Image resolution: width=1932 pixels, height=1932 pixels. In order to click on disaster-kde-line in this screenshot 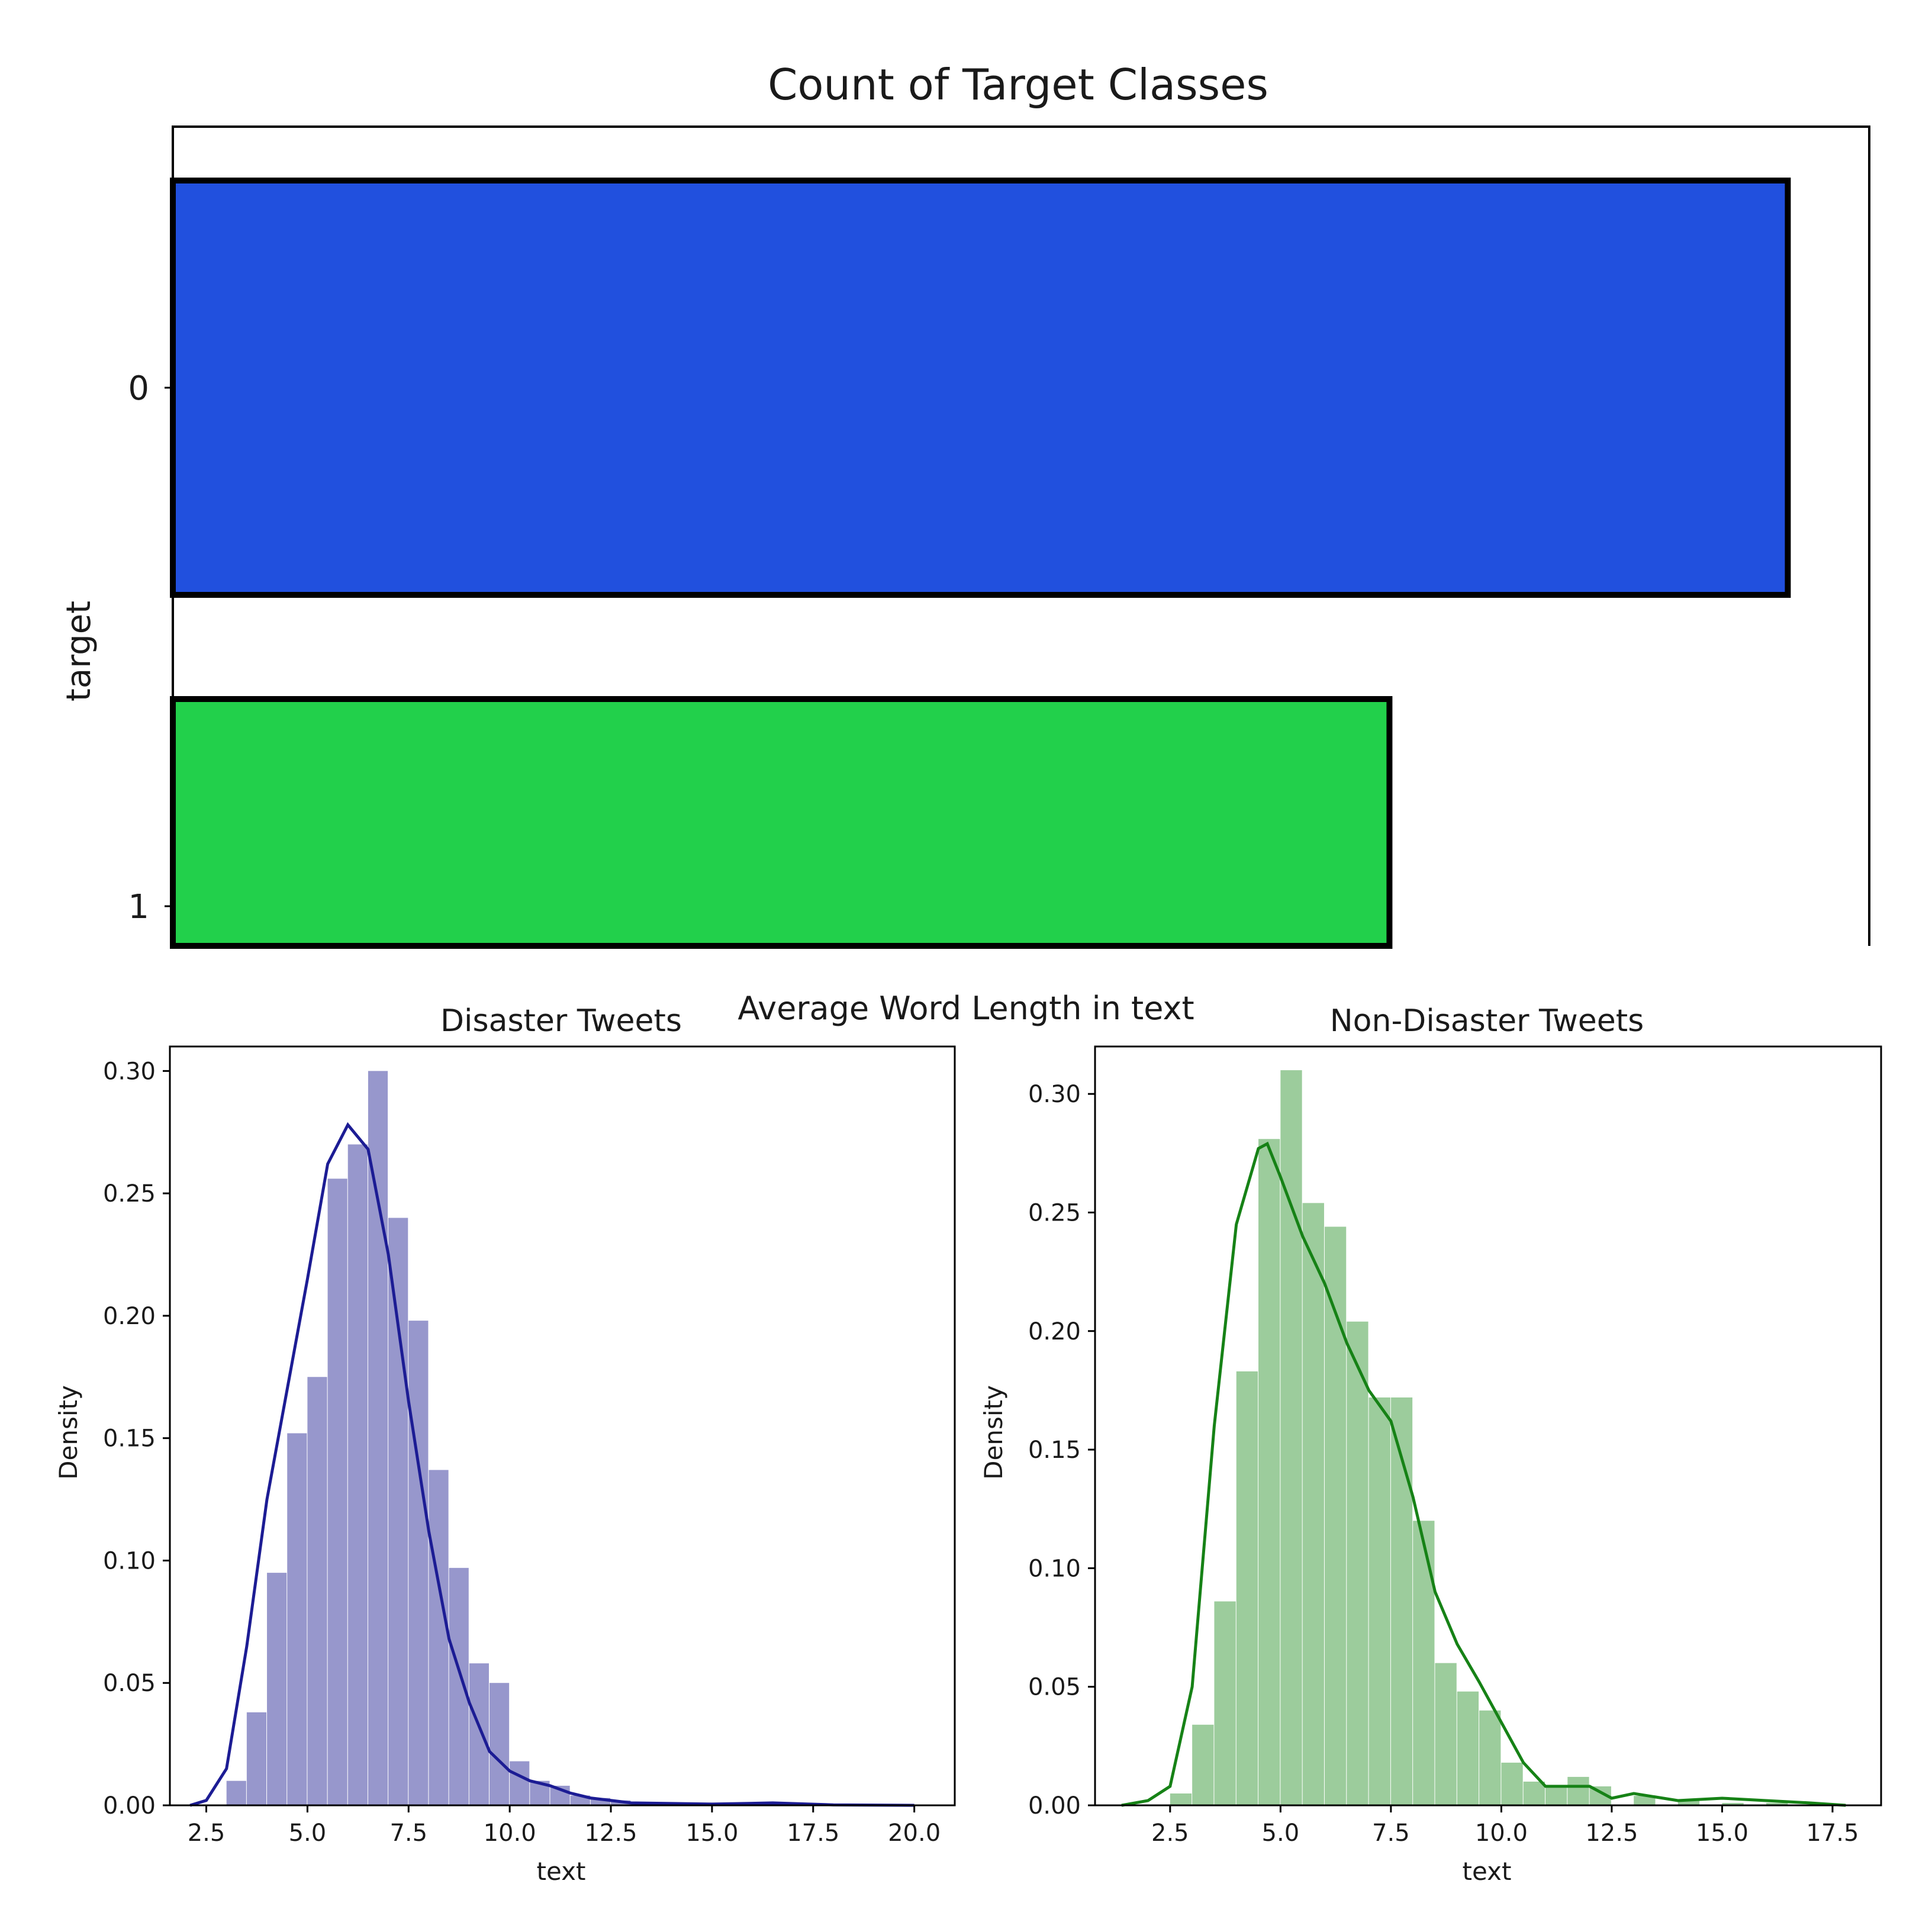, I will do `click(552, 1464)`.